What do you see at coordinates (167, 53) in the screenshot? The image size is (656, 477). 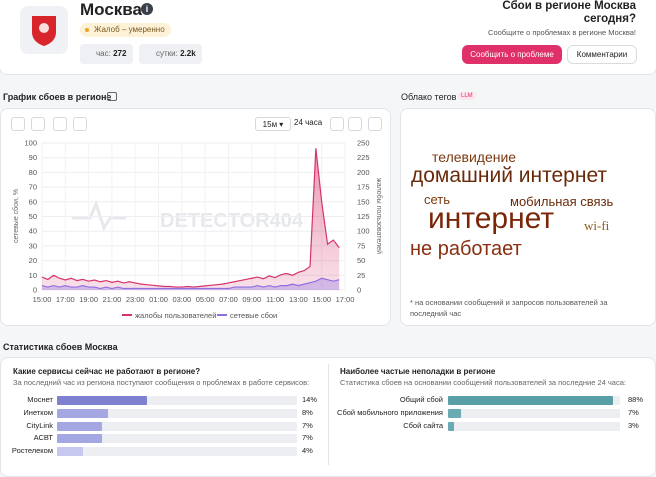 I see `stat-label: сутки:` at bounding box center [167, 53].